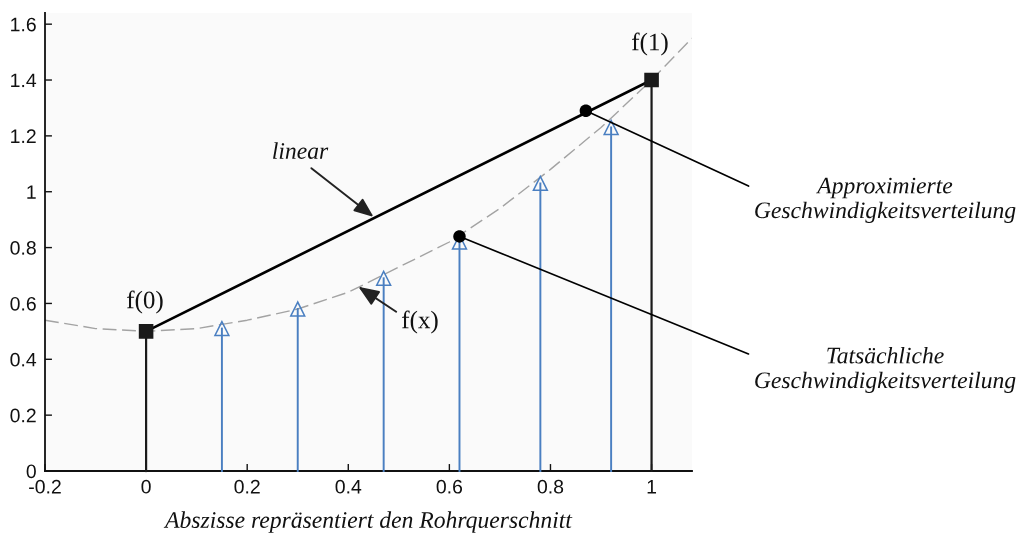 The height and width of the screenshot is (541, 1031). Describe the element at coordinates (23, 303) in the screenshot. I see `y-tick-label: 0.6` at that location.